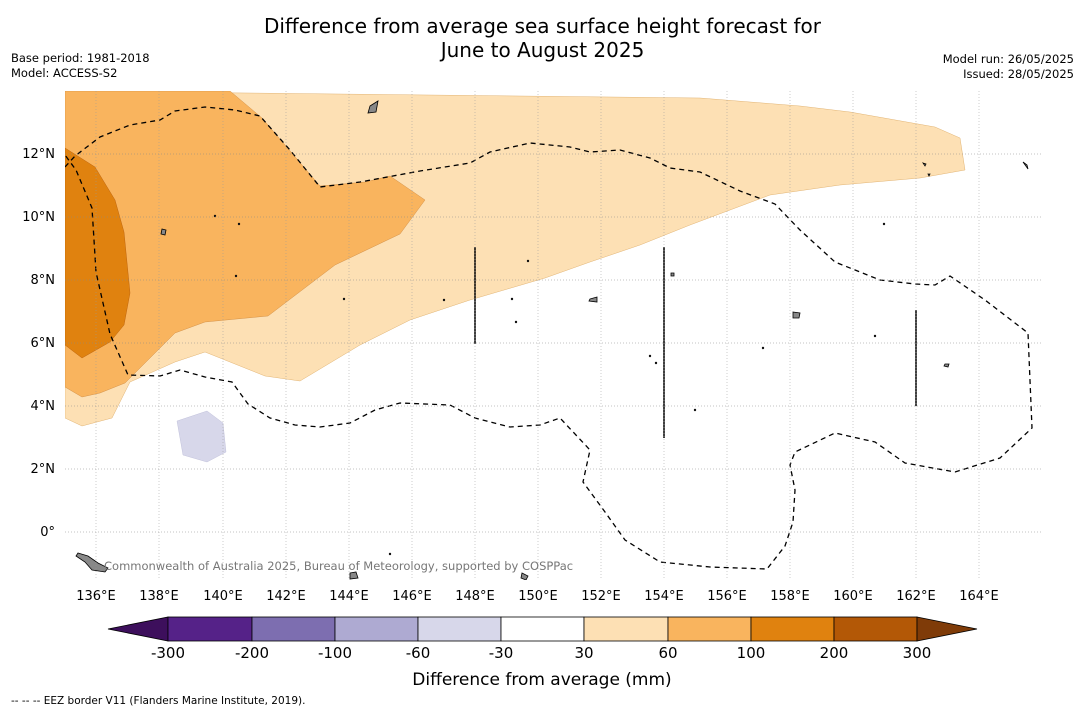 This screenshot has width=1085, height=713. Describe the element at coordinates (541, 653) in the screenshot. I see `colorbar-tick-labels: -300 -200 -100 -60 -30 30 60 100 200 300` at that location.